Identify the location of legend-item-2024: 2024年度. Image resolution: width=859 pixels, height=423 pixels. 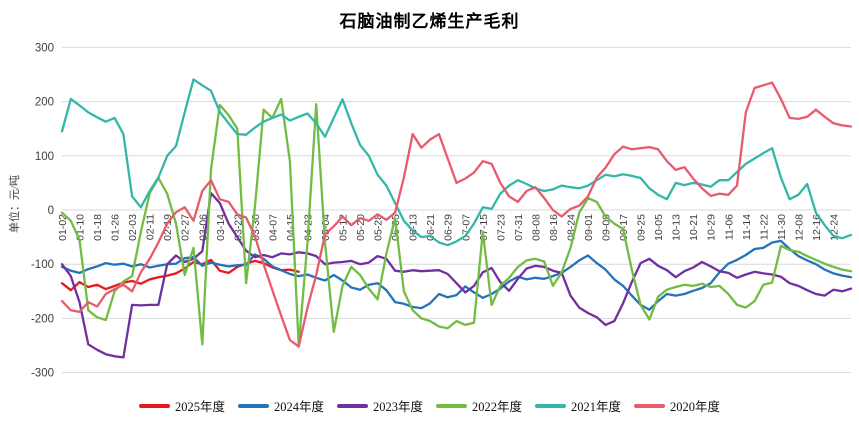
(280, 405).